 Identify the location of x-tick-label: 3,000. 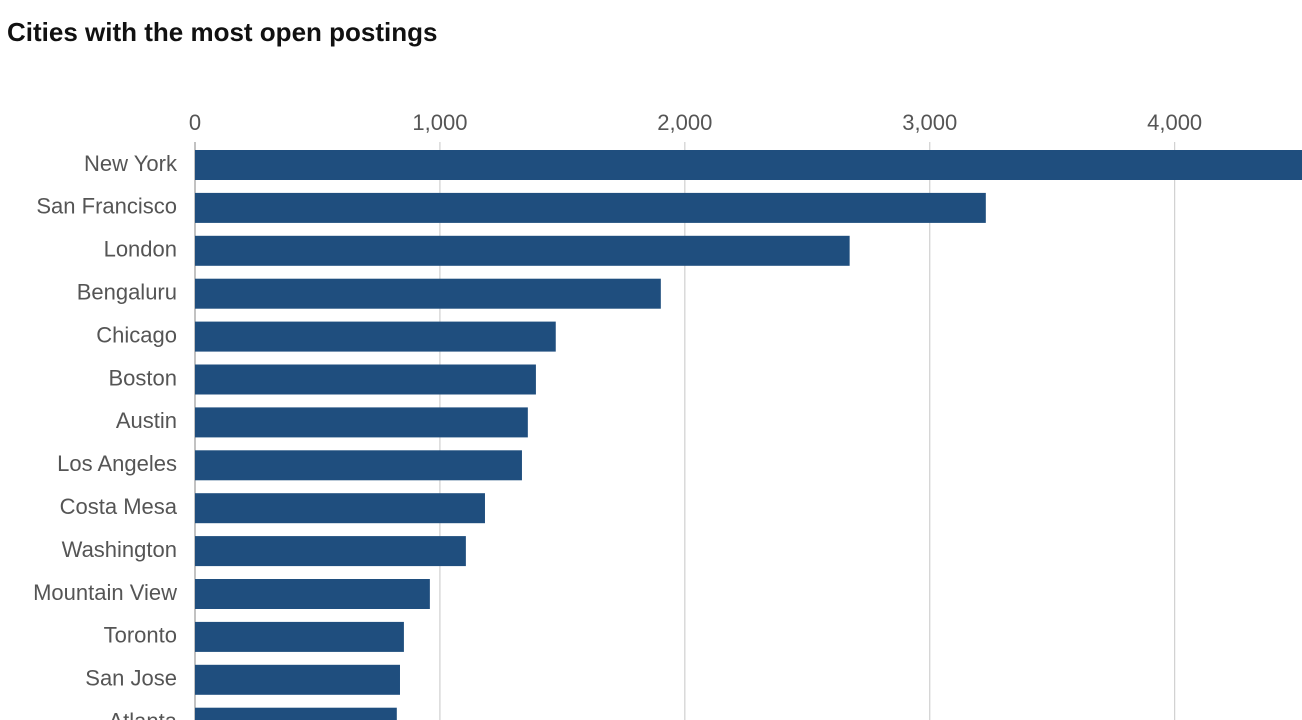
(929, 122).